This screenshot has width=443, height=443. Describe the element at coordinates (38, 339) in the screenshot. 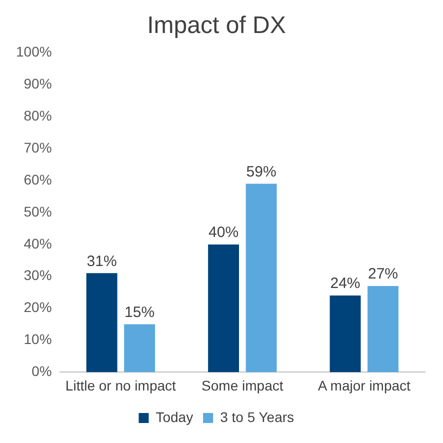

I see `y-tick-label: 10%` at that location.